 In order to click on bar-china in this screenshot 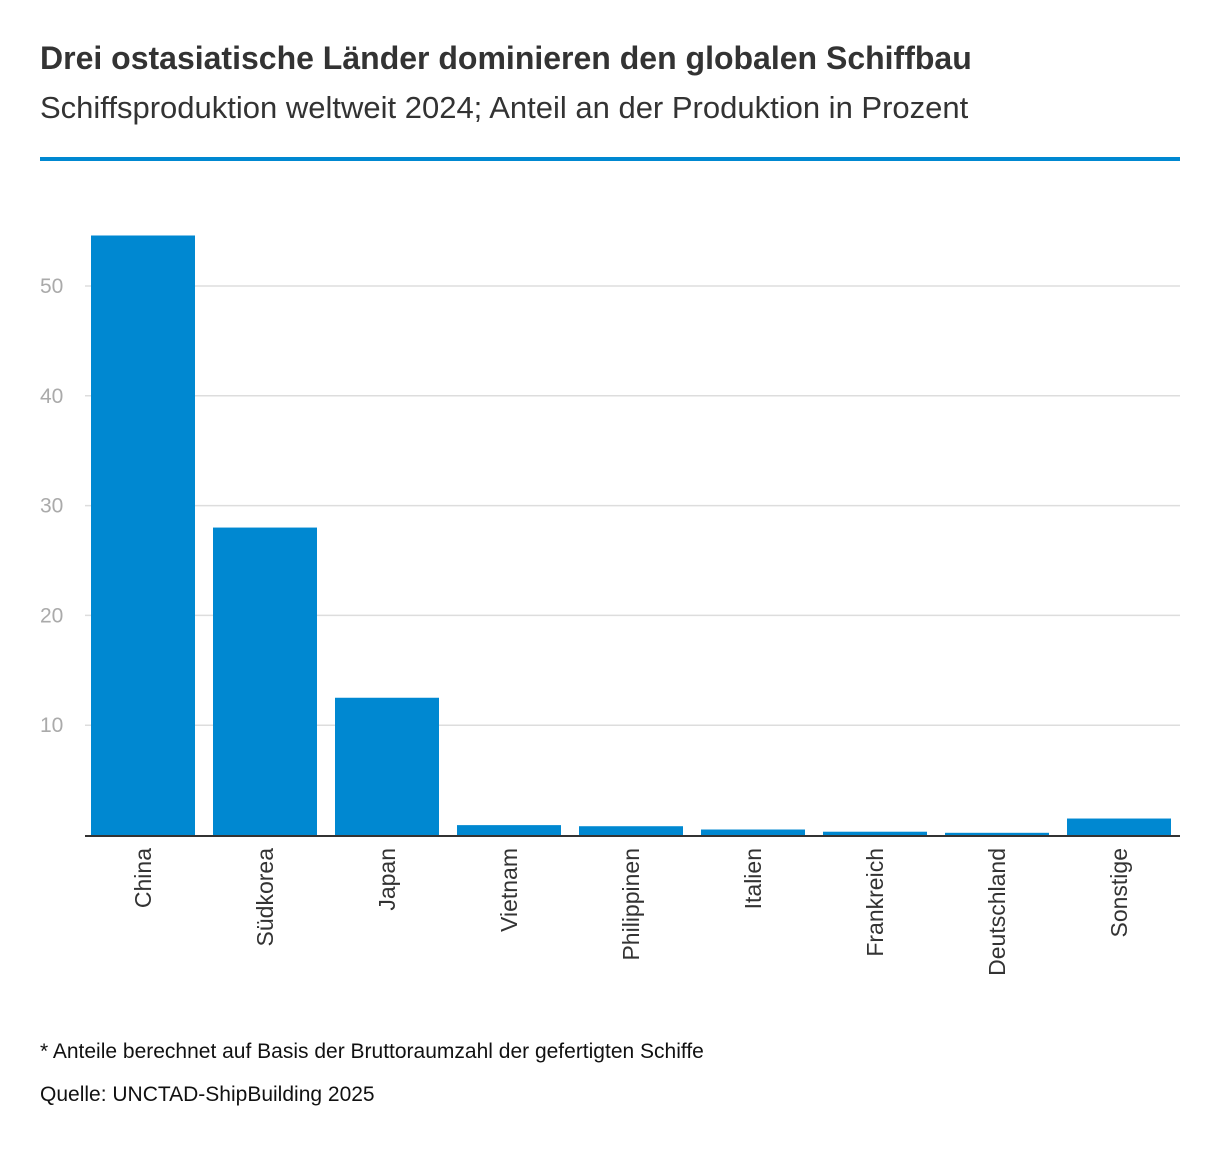, I will do `click(143, 535)`.